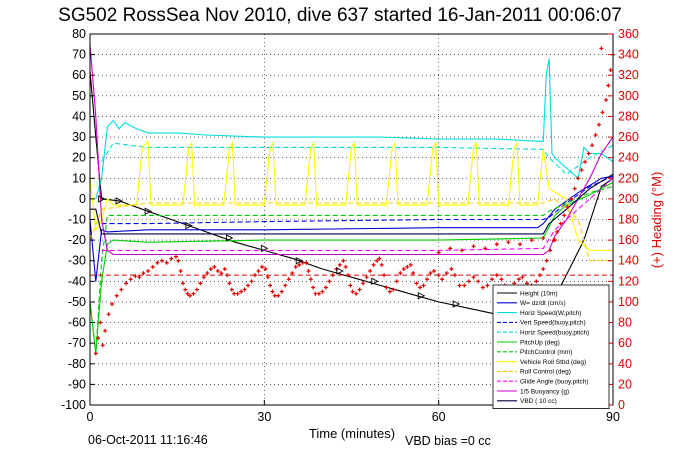 This screenshot has height=454, width=681. I want to click on y-right-tick-label: 0, so click(621, 405).